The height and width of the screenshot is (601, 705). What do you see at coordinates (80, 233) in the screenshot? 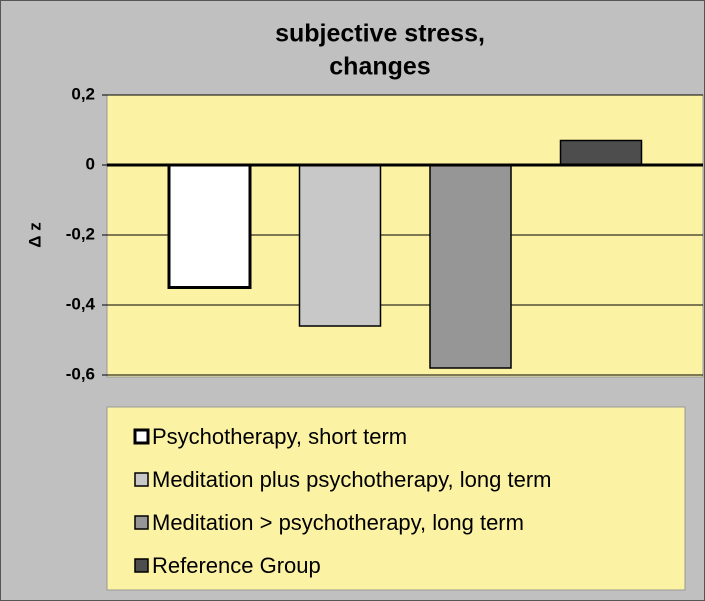
I see `y-tick-label: -0,2` at bounding box center [80, 233].